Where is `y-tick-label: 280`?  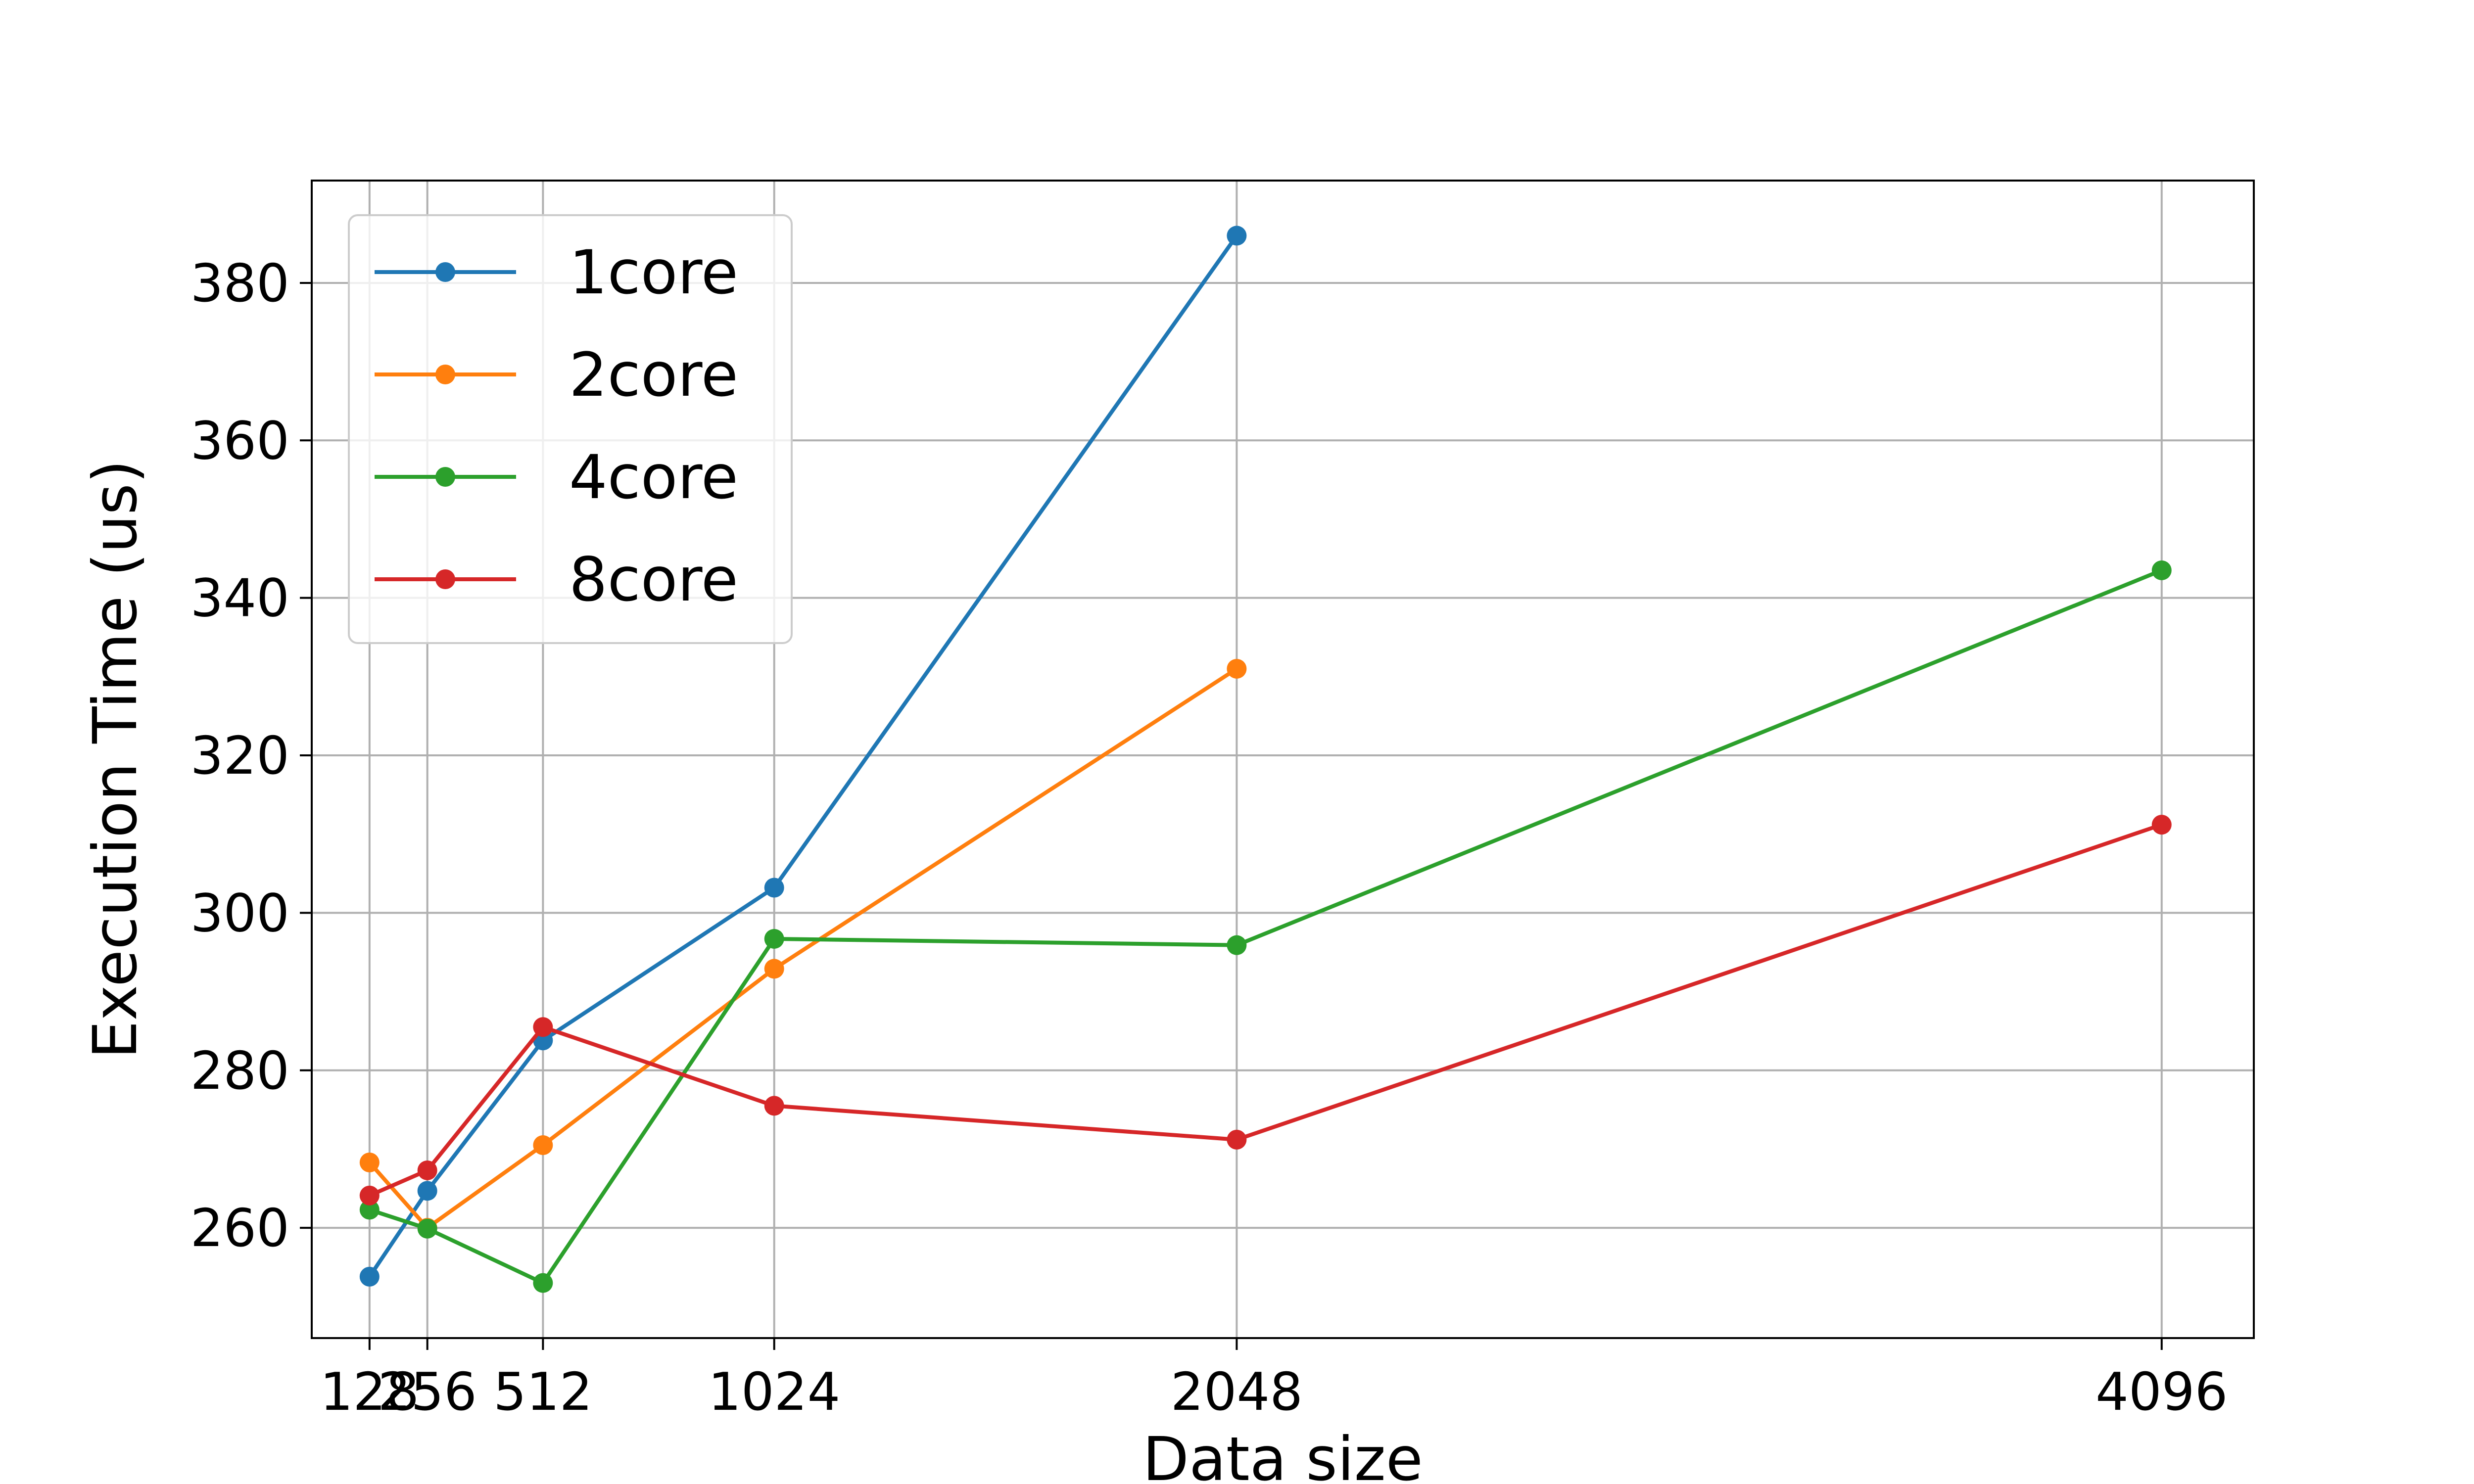
y-tick-label: 280 is located at coordinates (240, 1071).